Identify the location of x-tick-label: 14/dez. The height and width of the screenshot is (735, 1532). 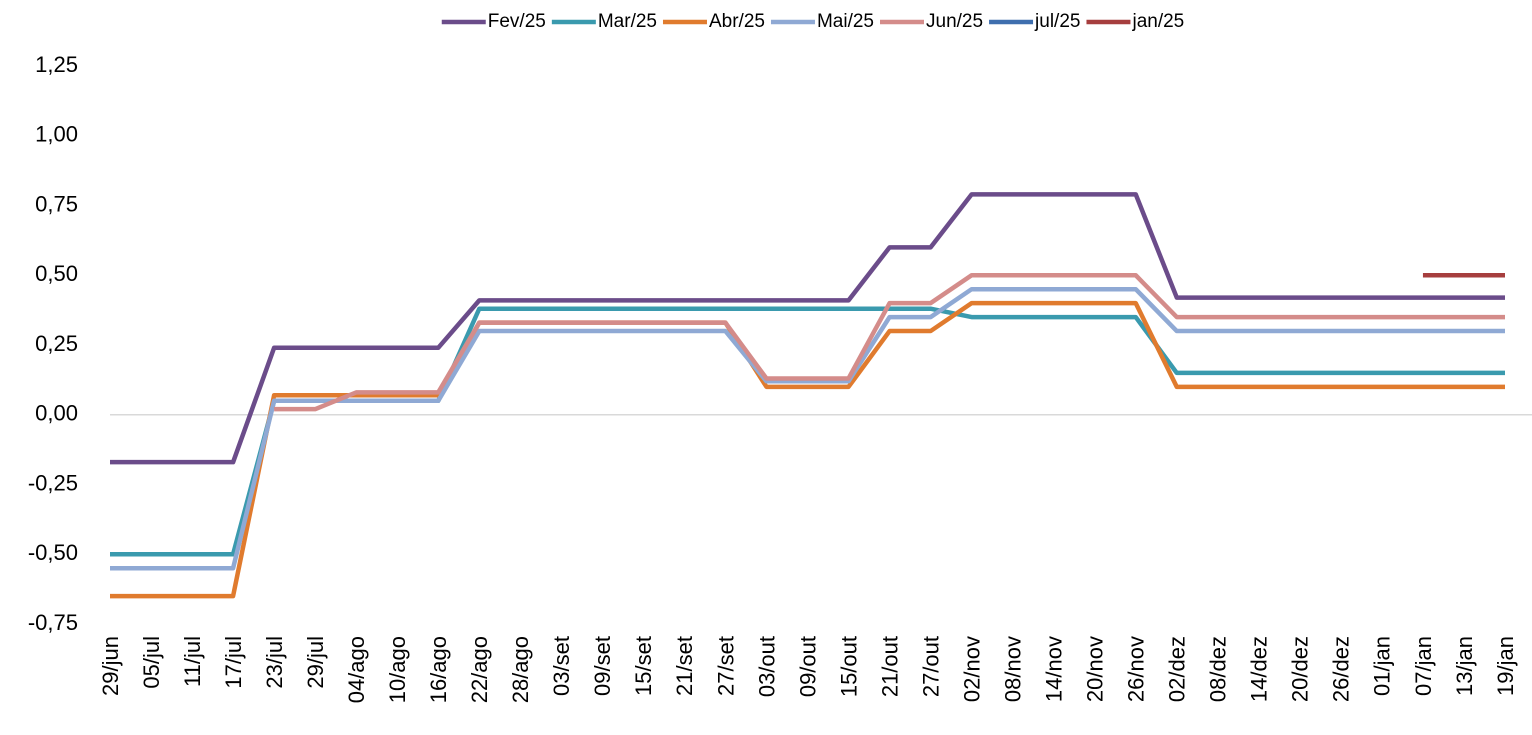
(1259, 669).